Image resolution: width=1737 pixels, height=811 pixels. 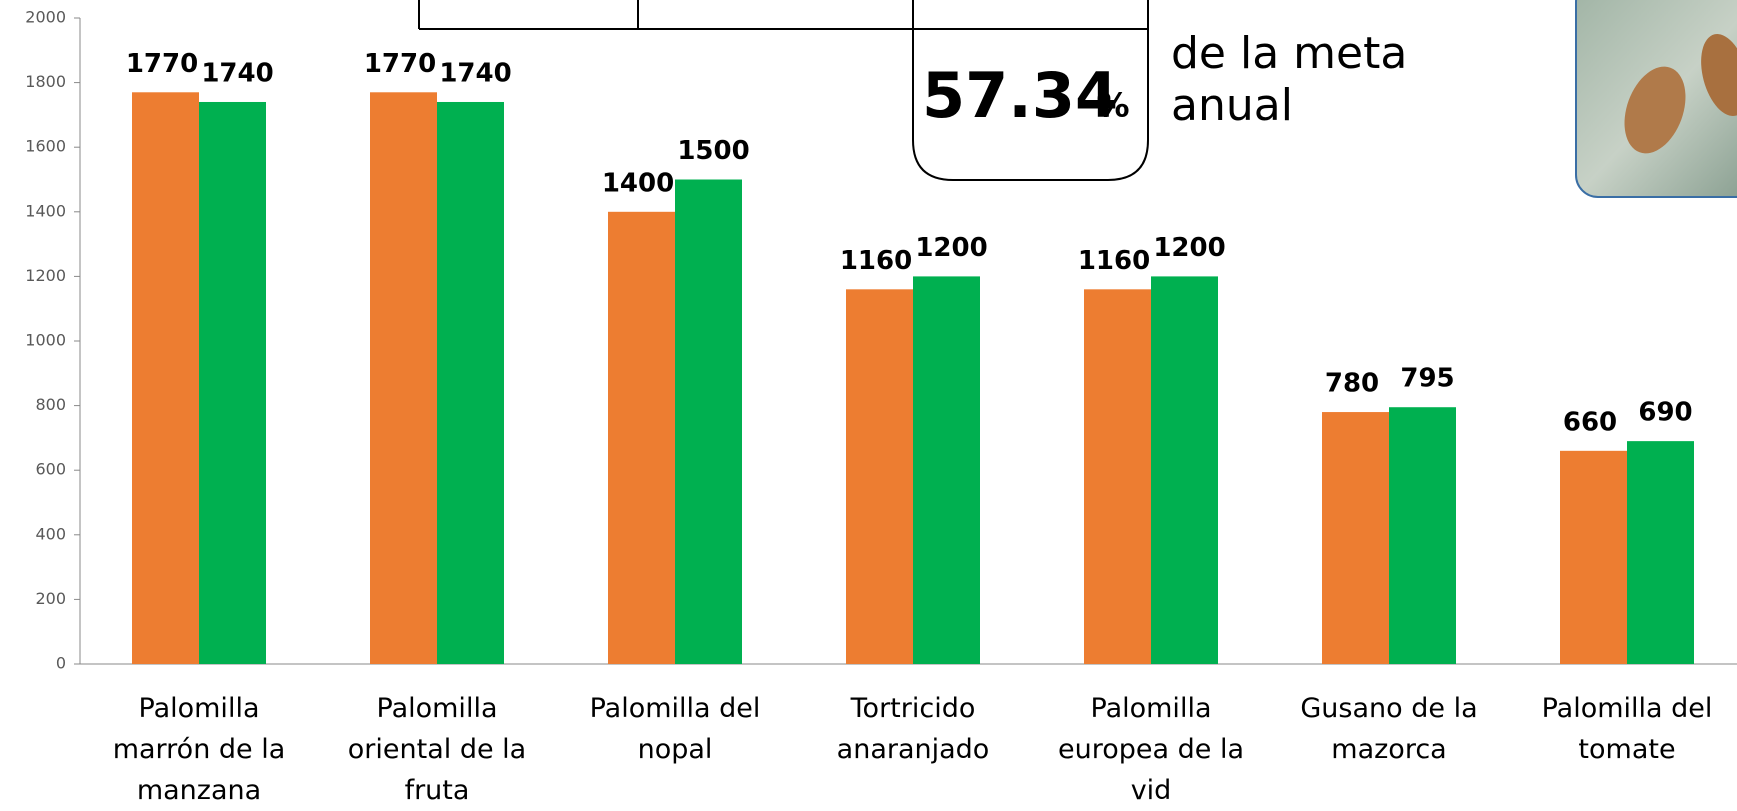 I want to click on x-tick-label: Palomilla oriental de la fruta, so click(x=437, y=749).